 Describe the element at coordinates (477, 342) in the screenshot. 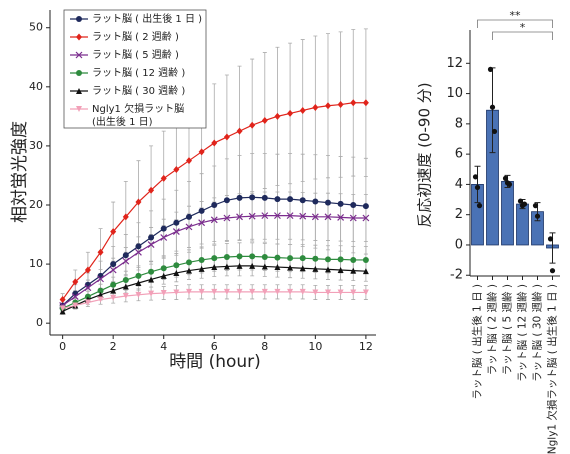

I see `x-tick-label: ラット脳 ( 出生後 1 日 )` at that location.